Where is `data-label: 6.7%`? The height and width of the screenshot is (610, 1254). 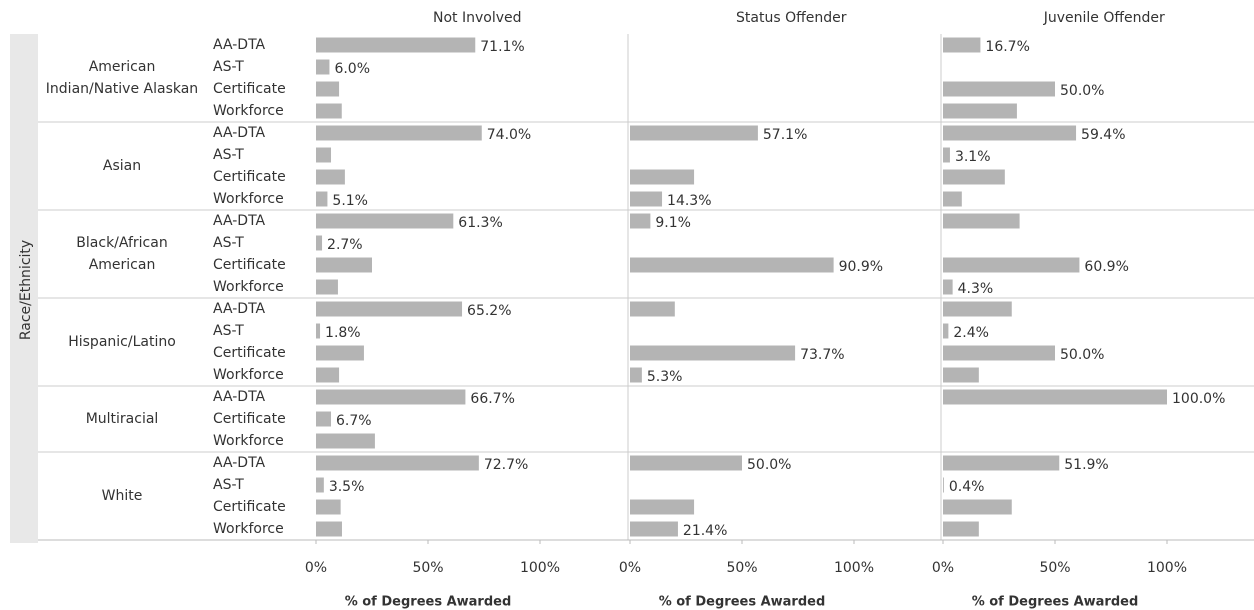
data-label: 6.7% is located at coordinates (354, 421).